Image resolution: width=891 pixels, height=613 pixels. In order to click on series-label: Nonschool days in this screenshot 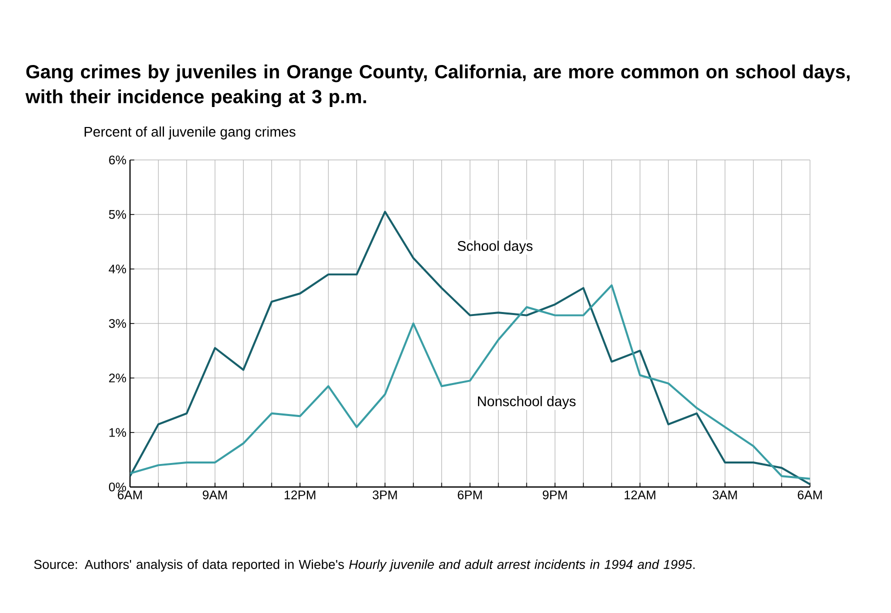, I will do `click(527, 403)`.